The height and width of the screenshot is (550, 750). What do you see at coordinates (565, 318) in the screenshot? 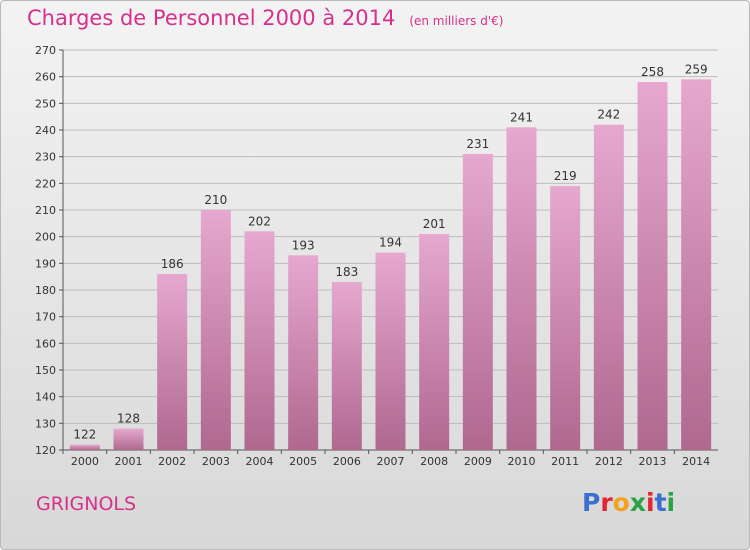
I see `bar-2011` at bounding box center [565, 318].